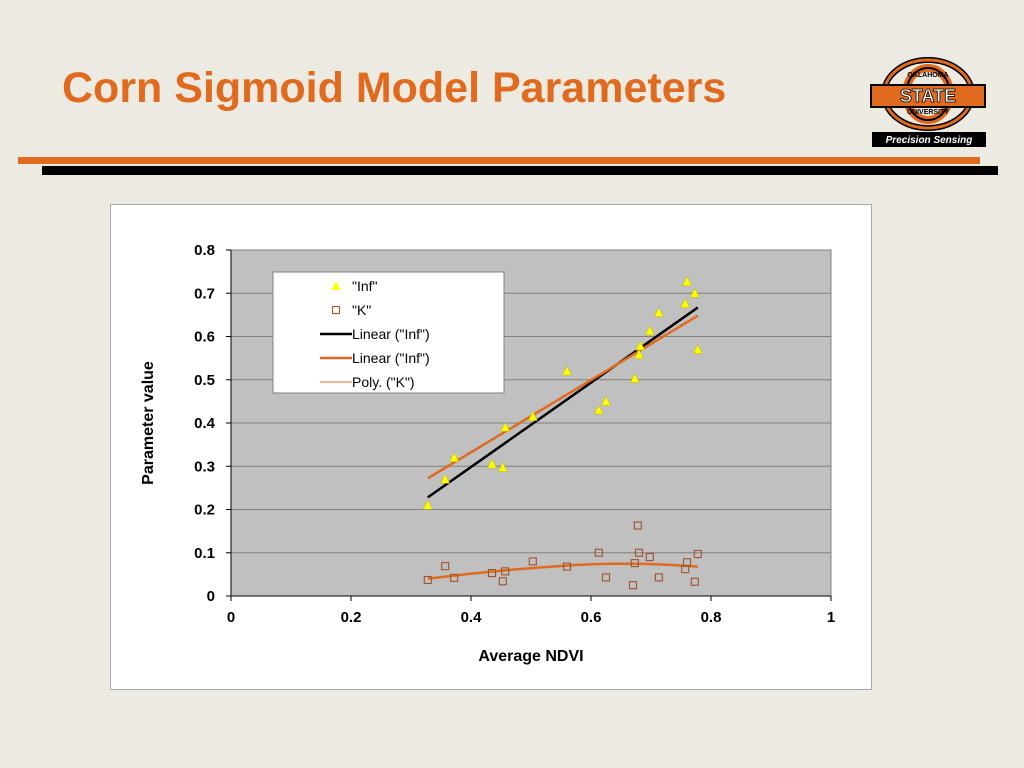 This screenshot has height=768, width=1024. What do you see at coordinates (499, 160) in the screenshot?
I see `title-rule-orange` at bounding box center [499, 160].